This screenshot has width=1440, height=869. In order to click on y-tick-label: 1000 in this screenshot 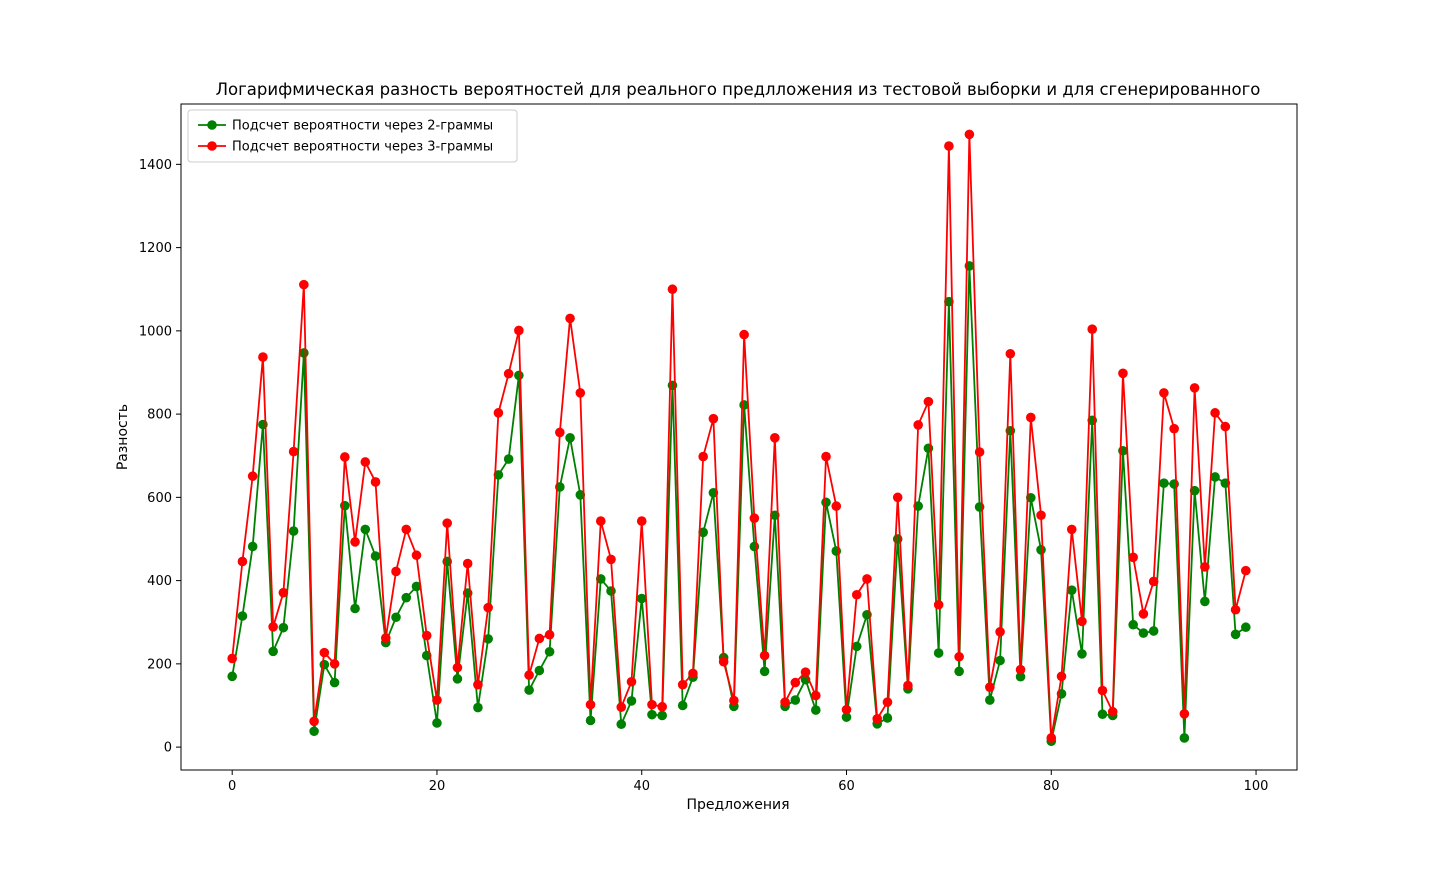, I will do `click(155, 331)`.